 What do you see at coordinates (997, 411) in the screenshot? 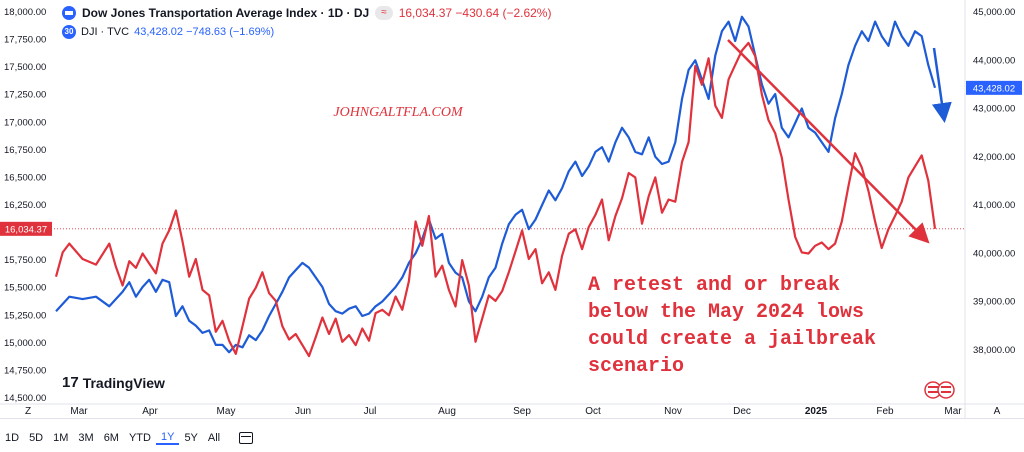
I see `x-axis-tick-label: A` at bounding box center [997, 411].